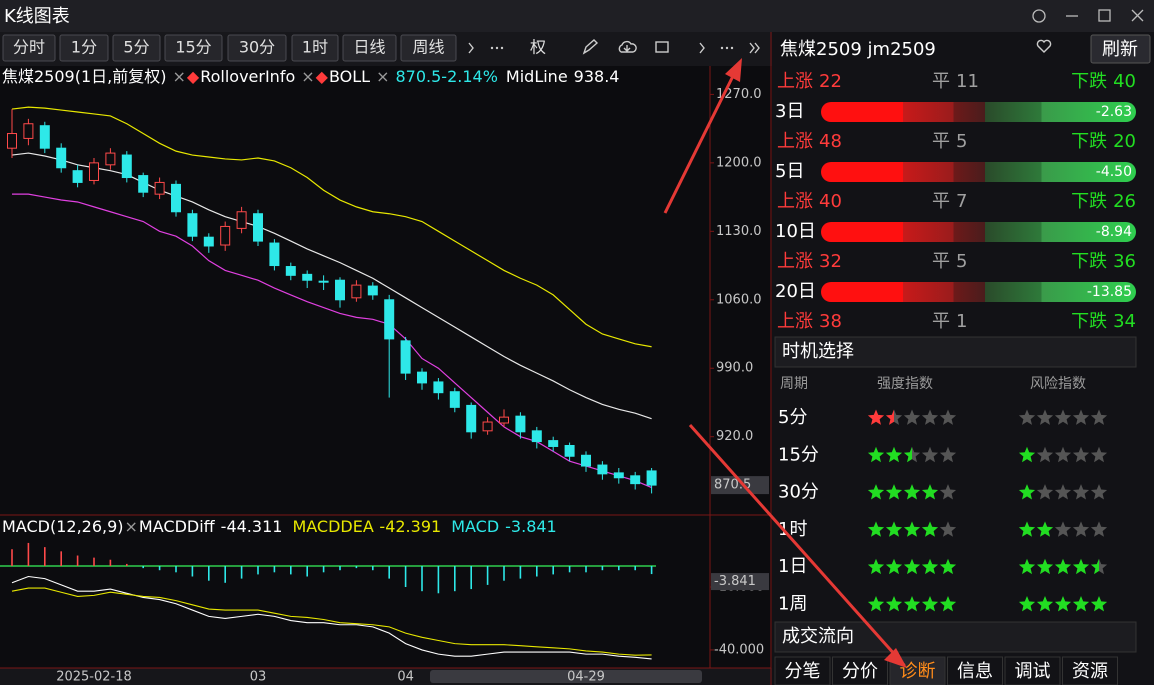  I want to click on section-title: 成交流向, so click(818, 636).